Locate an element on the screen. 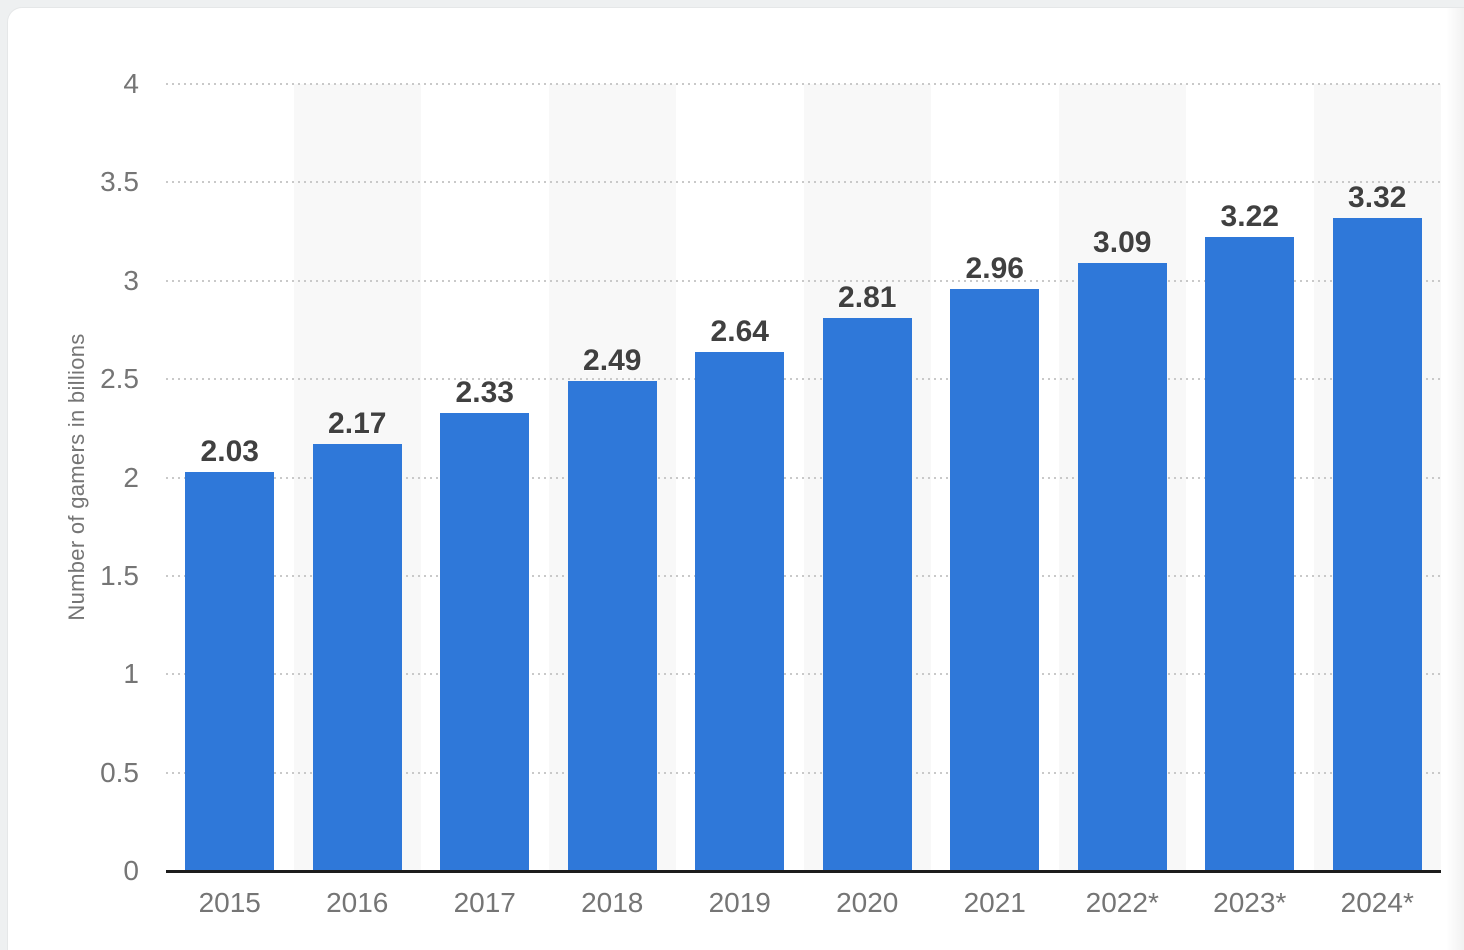 The image size is (1464, 950). x-tick-label-2016: 2016 is located at coordinates (357, 902).